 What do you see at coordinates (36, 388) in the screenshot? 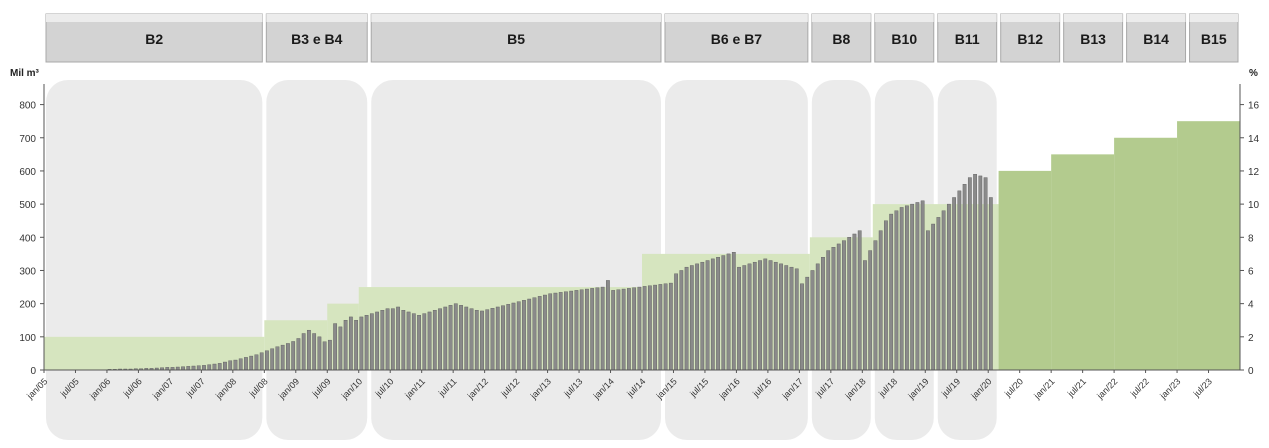
I see `x-tick-label: jan/05` at bounding box center [36, 388].